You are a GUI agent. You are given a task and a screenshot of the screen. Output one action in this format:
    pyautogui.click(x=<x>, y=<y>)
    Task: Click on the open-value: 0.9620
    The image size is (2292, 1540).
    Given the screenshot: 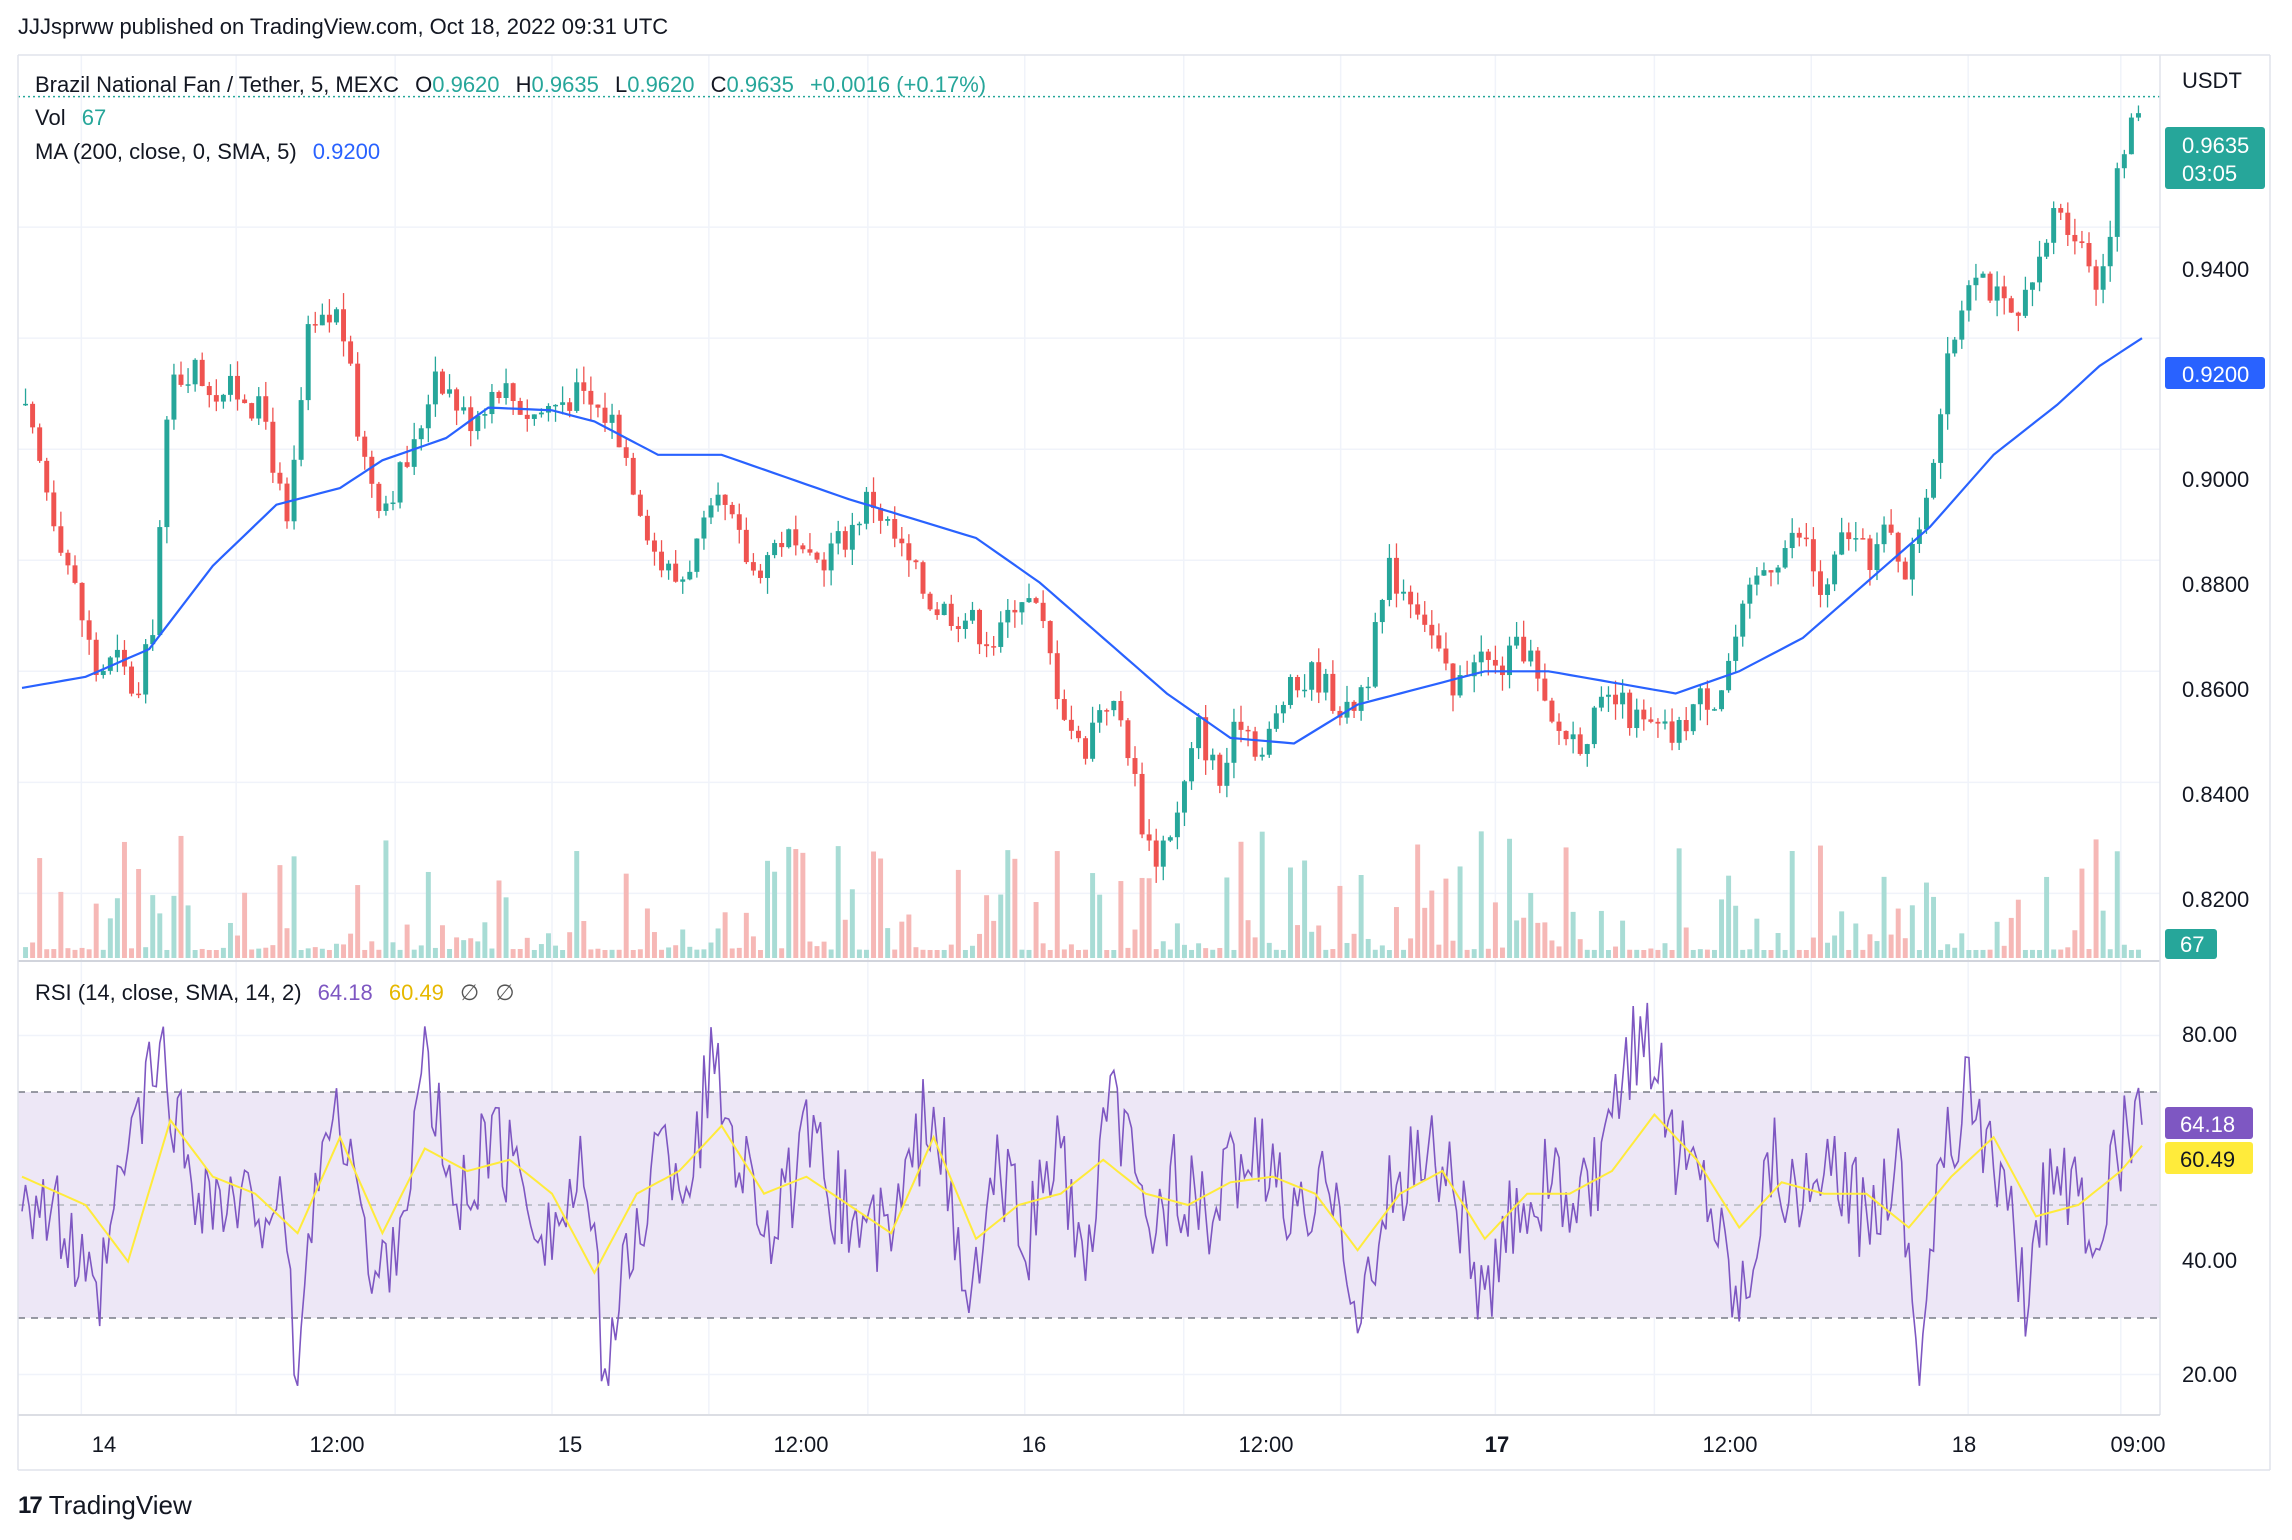 What is the action you would take?
    pyautogui.click(x=466, y=84)
    